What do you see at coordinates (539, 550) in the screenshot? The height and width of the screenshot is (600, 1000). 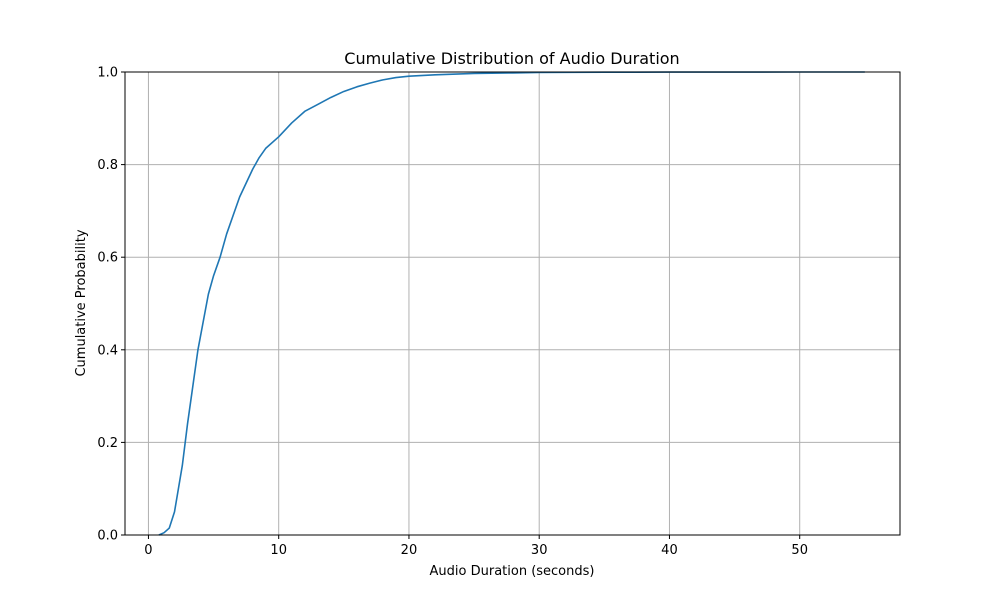 I see `x-tick-label: 30` at bounding box center [539, 550].